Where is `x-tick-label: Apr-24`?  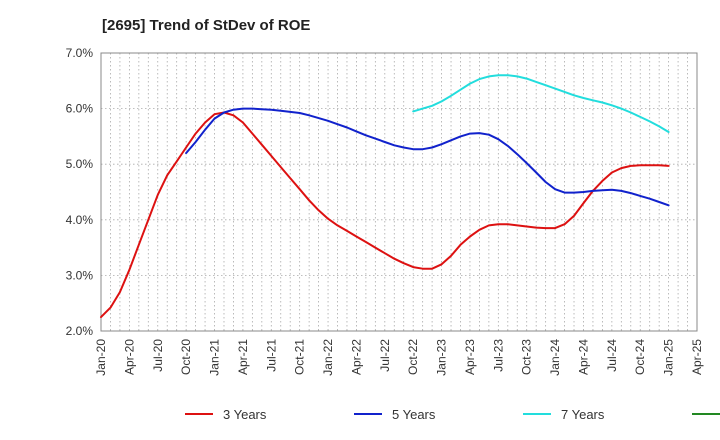 x-tick-label: Apr-24 is located at coordinates (583, 357).